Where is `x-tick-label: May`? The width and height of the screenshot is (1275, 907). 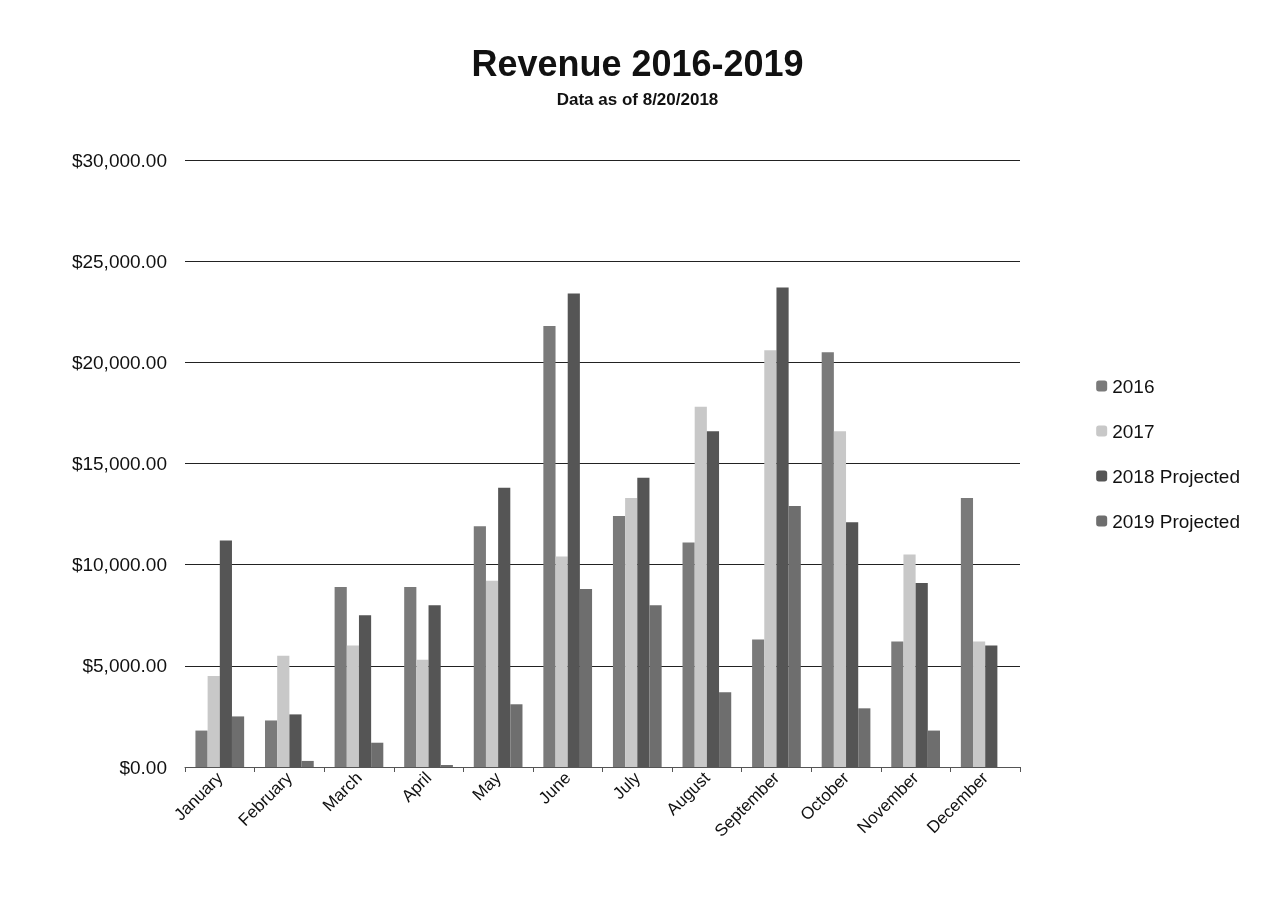 x-tick-label: May is located at coordinates (487, 786).